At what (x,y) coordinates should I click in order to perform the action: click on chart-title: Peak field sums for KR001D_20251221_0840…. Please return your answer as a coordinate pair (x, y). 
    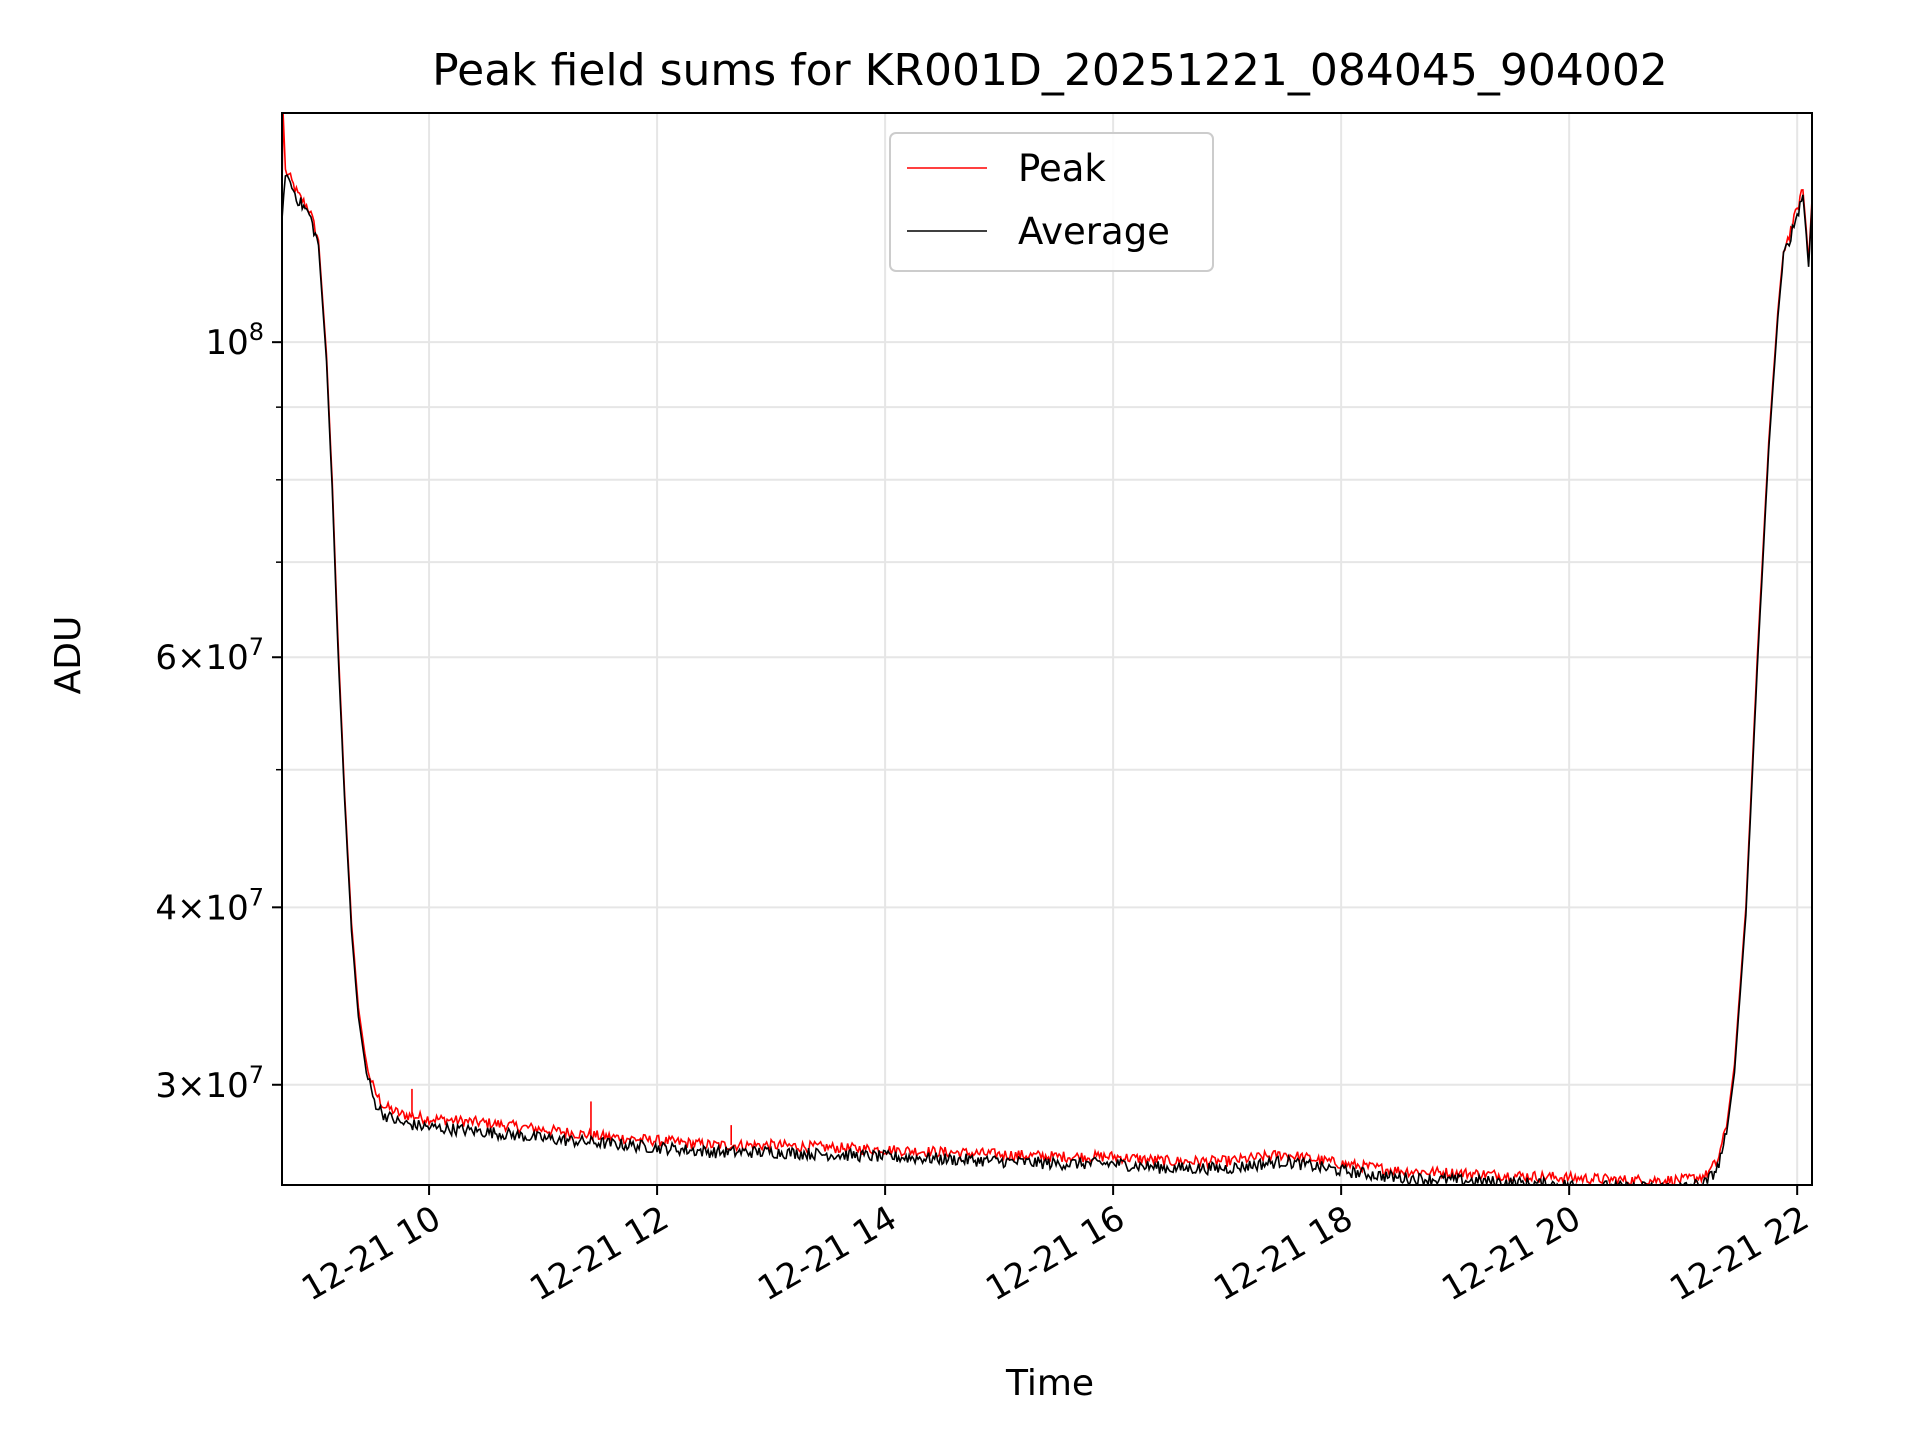
    Looking at the image, I should click on (1050, 70).